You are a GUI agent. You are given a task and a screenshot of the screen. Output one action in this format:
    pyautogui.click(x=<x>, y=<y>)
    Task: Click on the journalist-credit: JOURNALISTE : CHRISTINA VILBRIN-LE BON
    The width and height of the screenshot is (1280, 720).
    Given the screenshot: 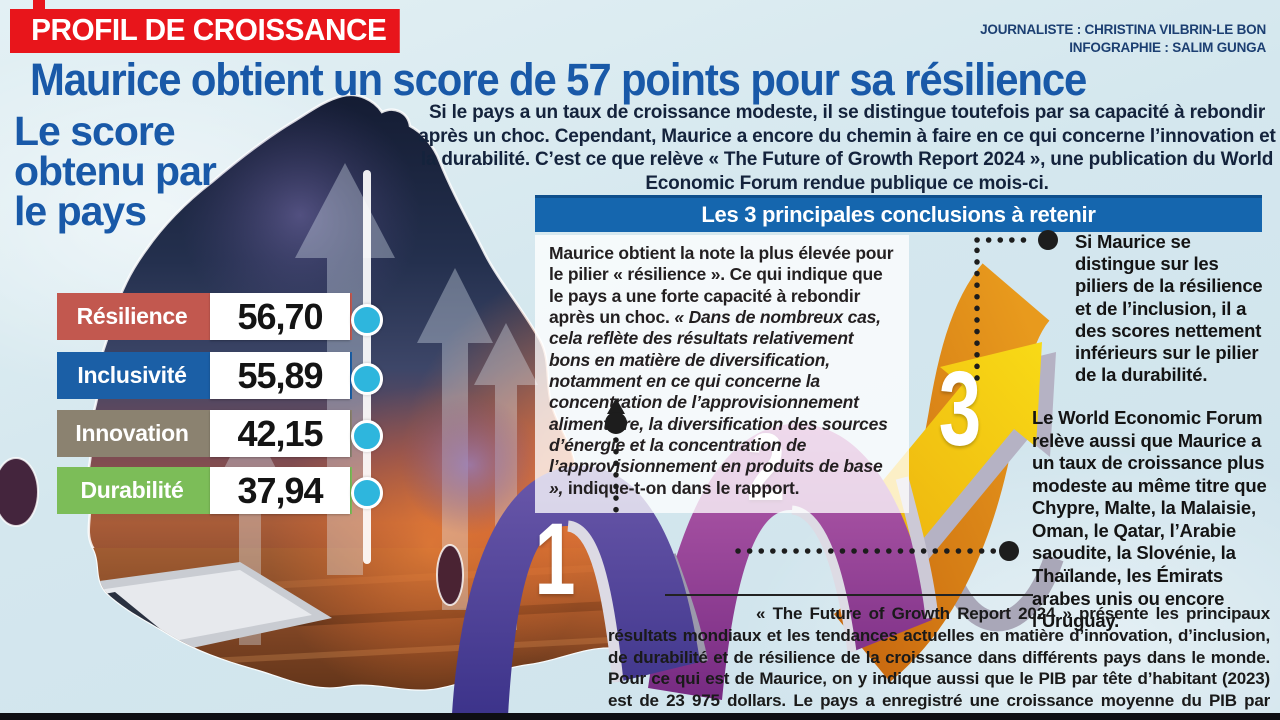 What is the action you would take?
    pyautogui.click(x=1123, y=29)
    